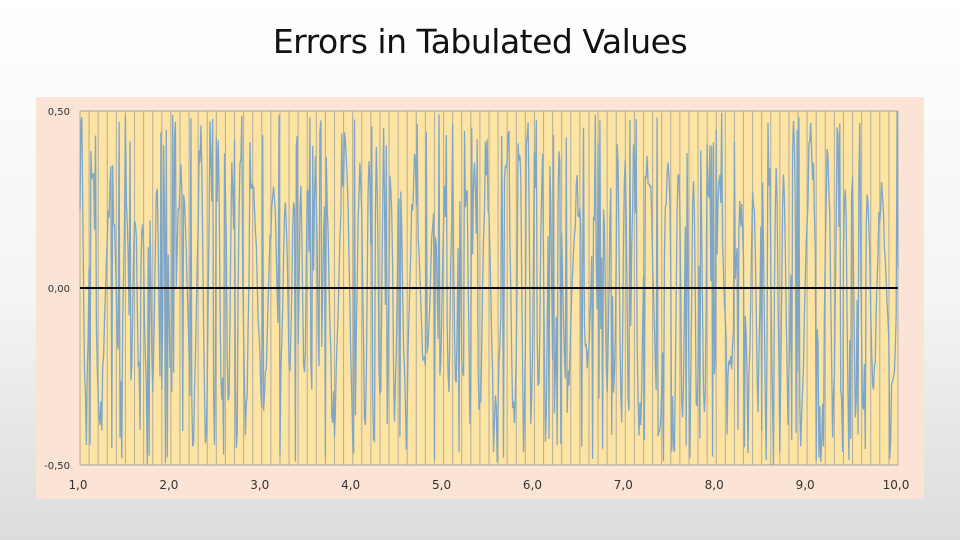 This screenshot has height=540, width=960. What do you see at coordinates (168, 485) in the screenshot?
I see `x-tick-label: 2,0` at bounding box center [168, 485].